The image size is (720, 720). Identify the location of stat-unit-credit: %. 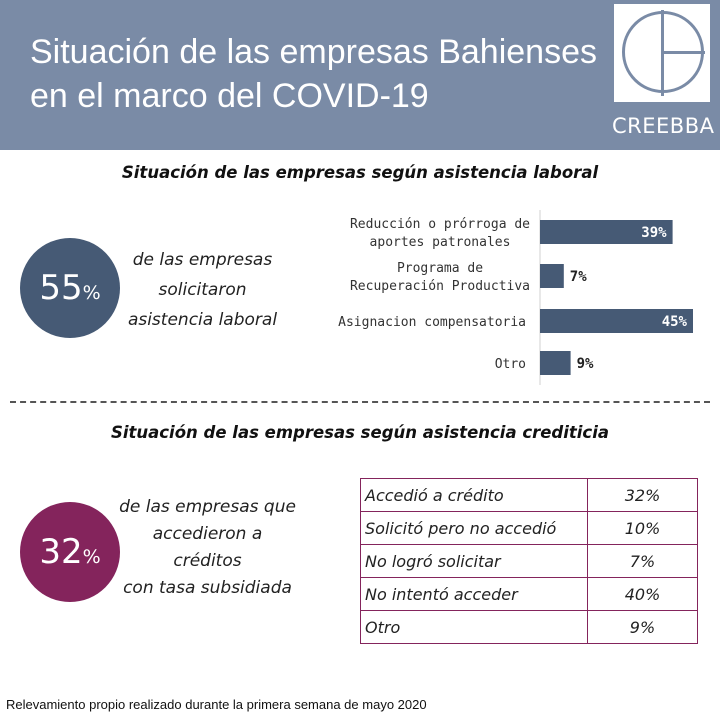
(91, 557).